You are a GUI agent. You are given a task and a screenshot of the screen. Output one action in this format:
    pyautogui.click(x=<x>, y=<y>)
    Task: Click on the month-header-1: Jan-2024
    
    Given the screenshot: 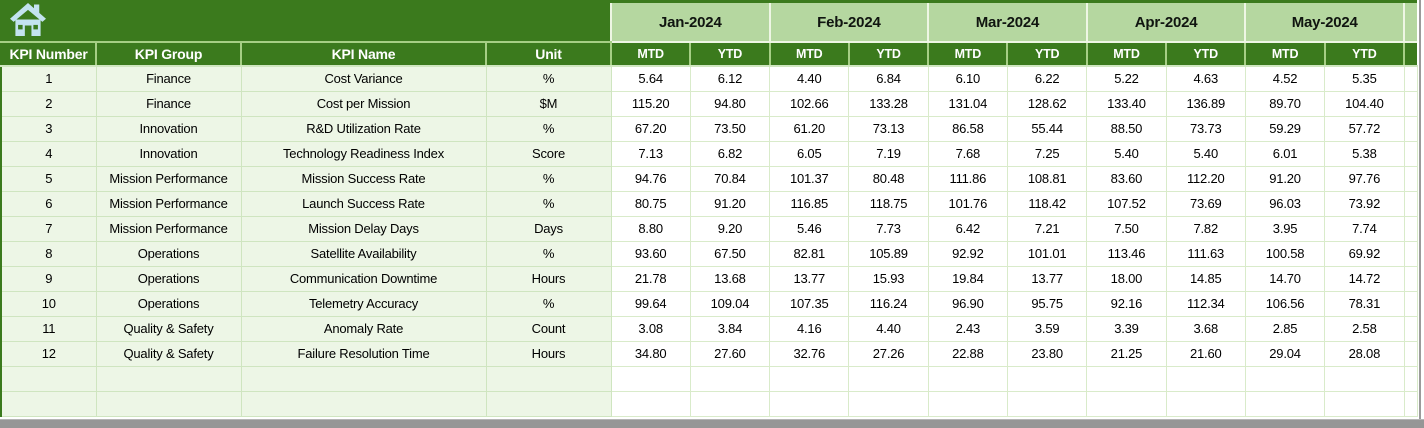 What is the action you would take?
    pyautogui.click(x=690, y=22)
    